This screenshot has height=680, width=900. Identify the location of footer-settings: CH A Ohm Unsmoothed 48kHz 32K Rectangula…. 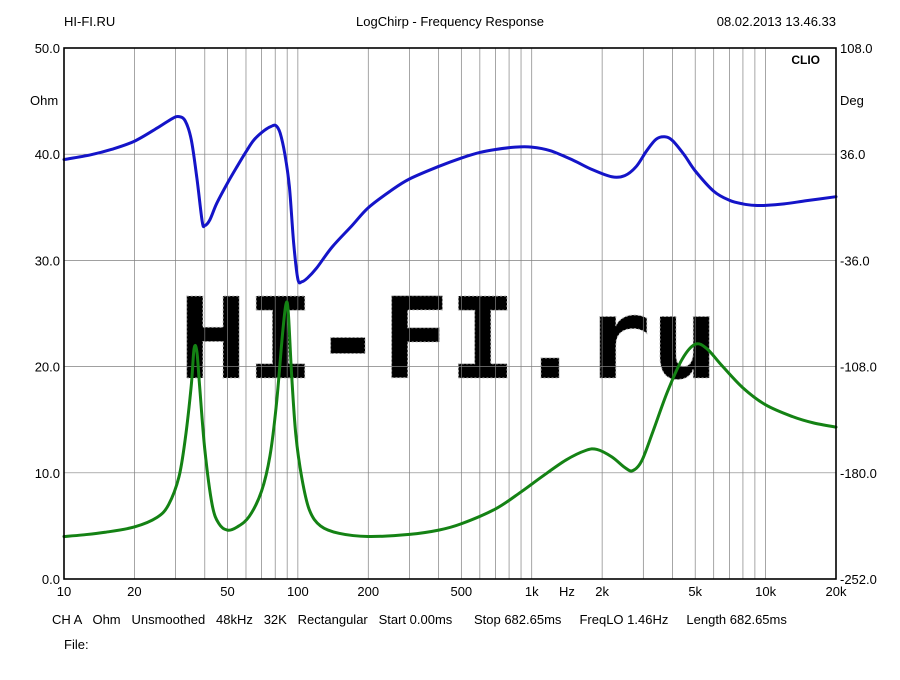
(419, 619).